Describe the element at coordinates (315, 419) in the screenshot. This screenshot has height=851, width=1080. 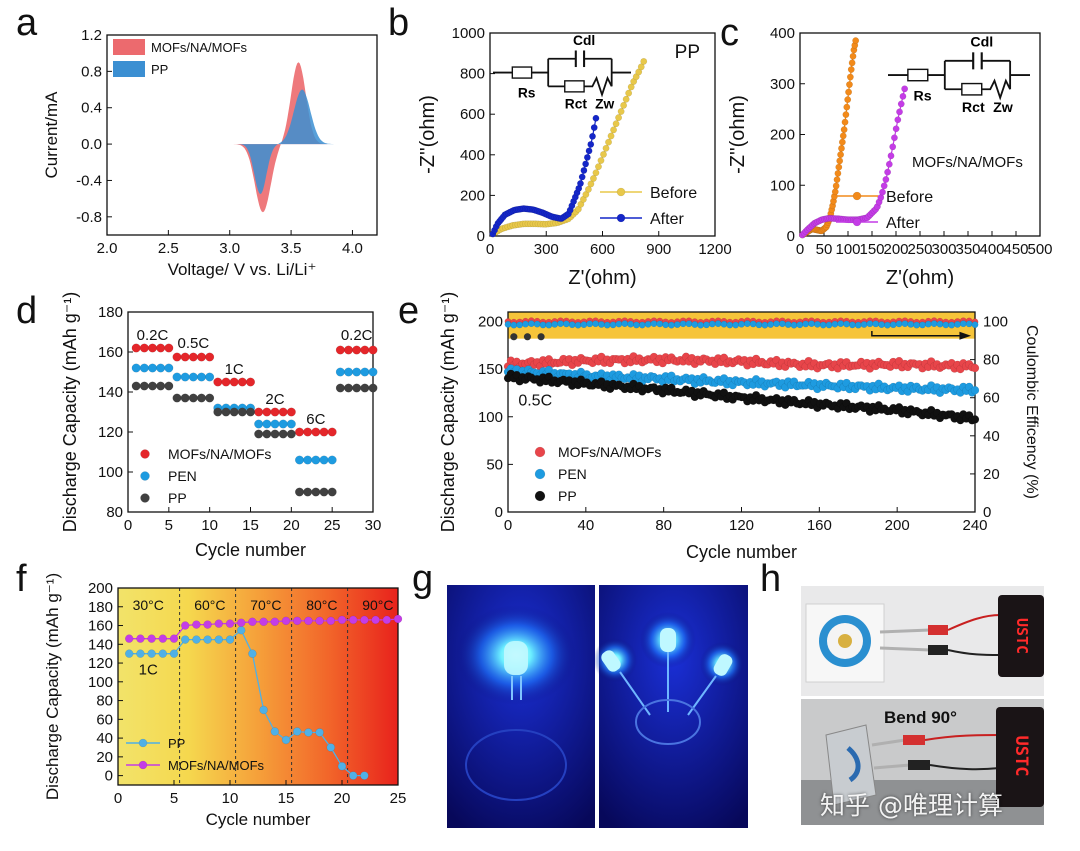
I see `rate-label: 6C` at that location.